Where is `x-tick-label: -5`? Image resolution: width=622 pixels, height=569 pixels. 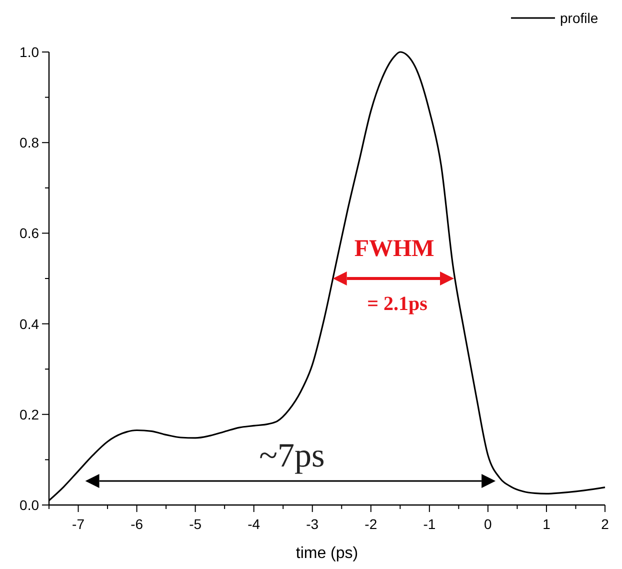
x-tick-label: -5 is located at coordinates (195, 524).